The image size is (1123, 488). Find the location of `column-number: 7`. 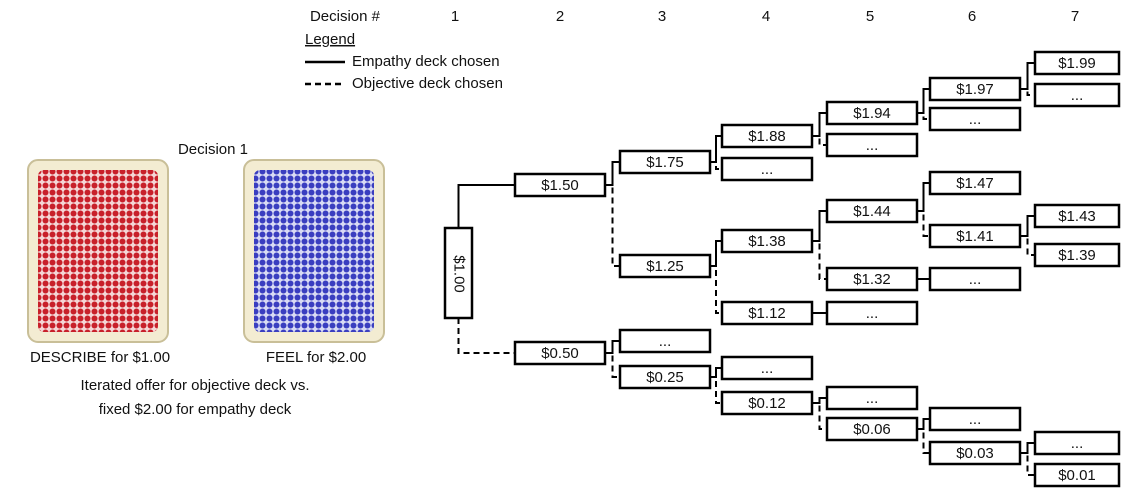

column-number: 7 is located at coordinates (1075, 16).